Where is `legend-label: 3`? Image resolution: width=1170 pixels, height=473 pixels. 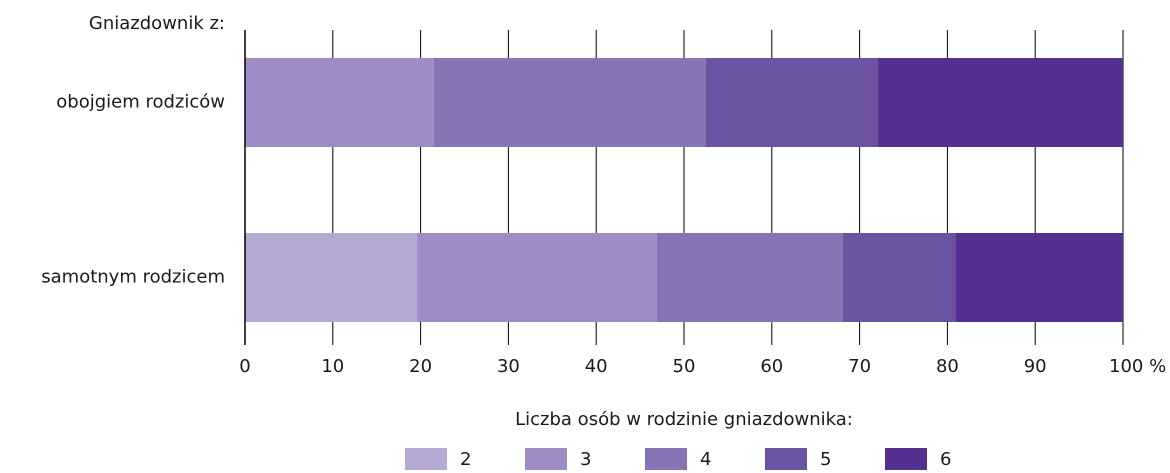
legend-label: 3 is located at coordinates (585, 459).